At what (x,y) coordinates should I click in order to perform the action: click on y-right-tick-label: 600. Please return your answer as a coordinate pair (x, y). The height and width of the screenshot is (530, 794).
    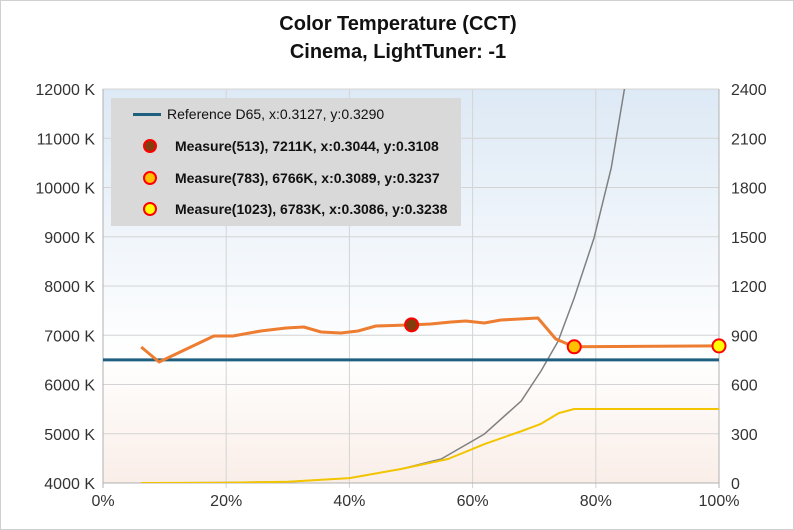
    Looking at the image, I should click on (744, 386).